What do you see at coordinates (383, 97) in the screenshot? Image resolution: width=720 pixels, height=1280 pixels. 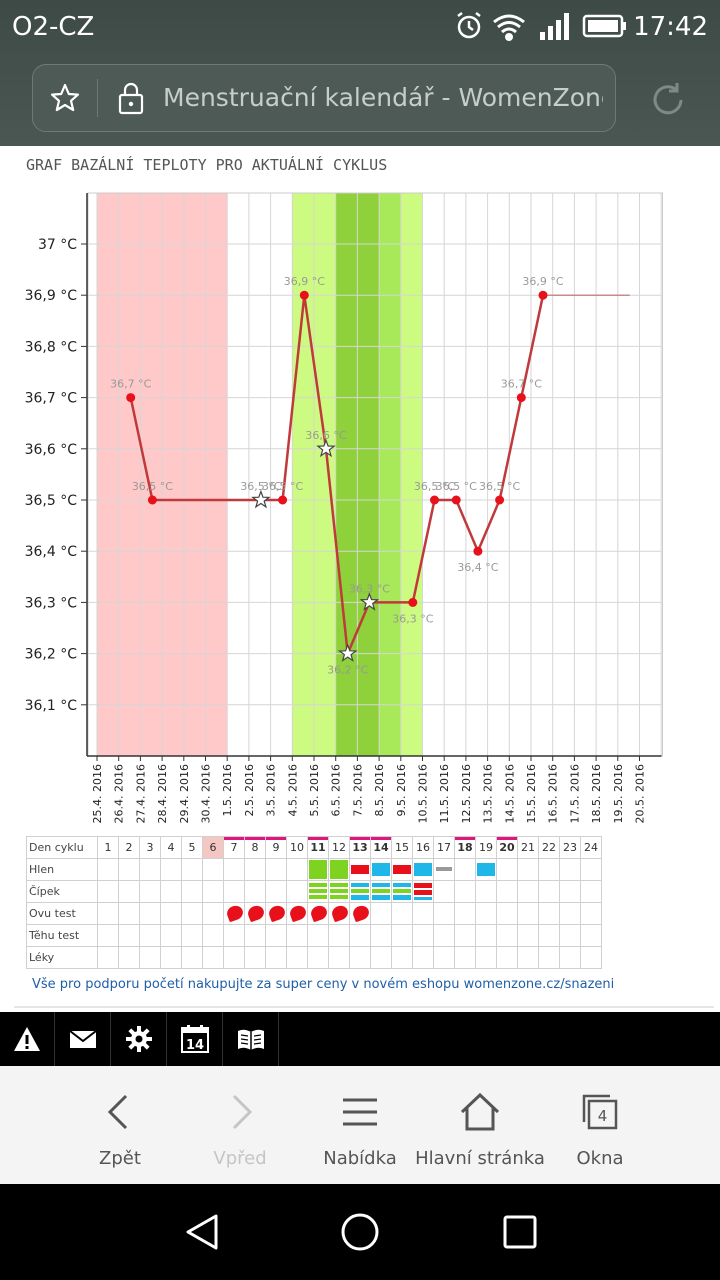 I see `page-title-text: Menstruační kalendář - WomenZone.c` at bounding box center [383, 97].